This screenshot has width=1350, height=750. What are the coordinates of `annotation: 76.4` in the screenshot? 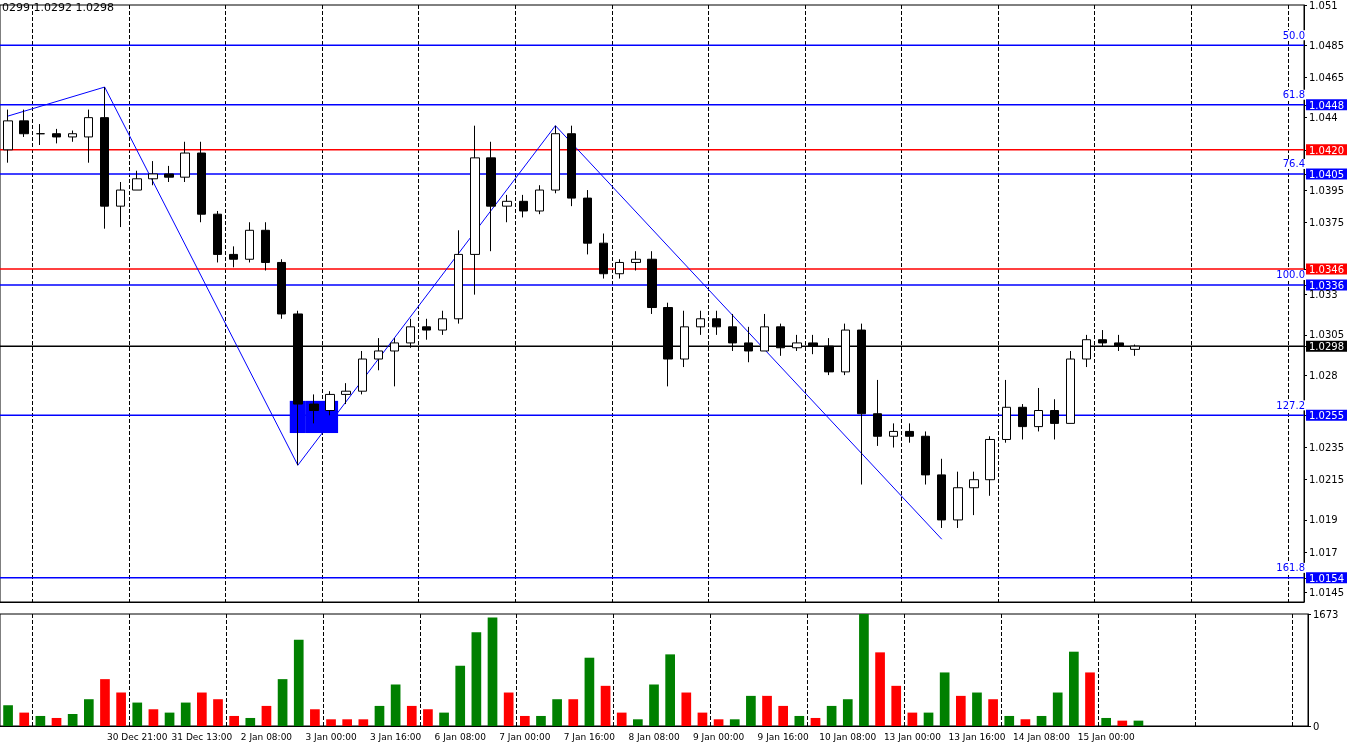 It's located at (1293, 164).